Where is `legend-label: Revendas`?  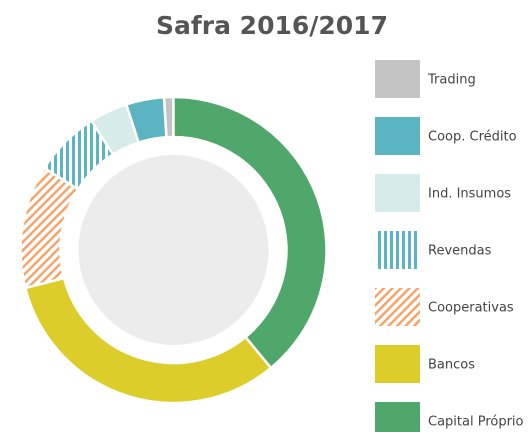
legend-label: Revendas is located at coordinates (460, 251).